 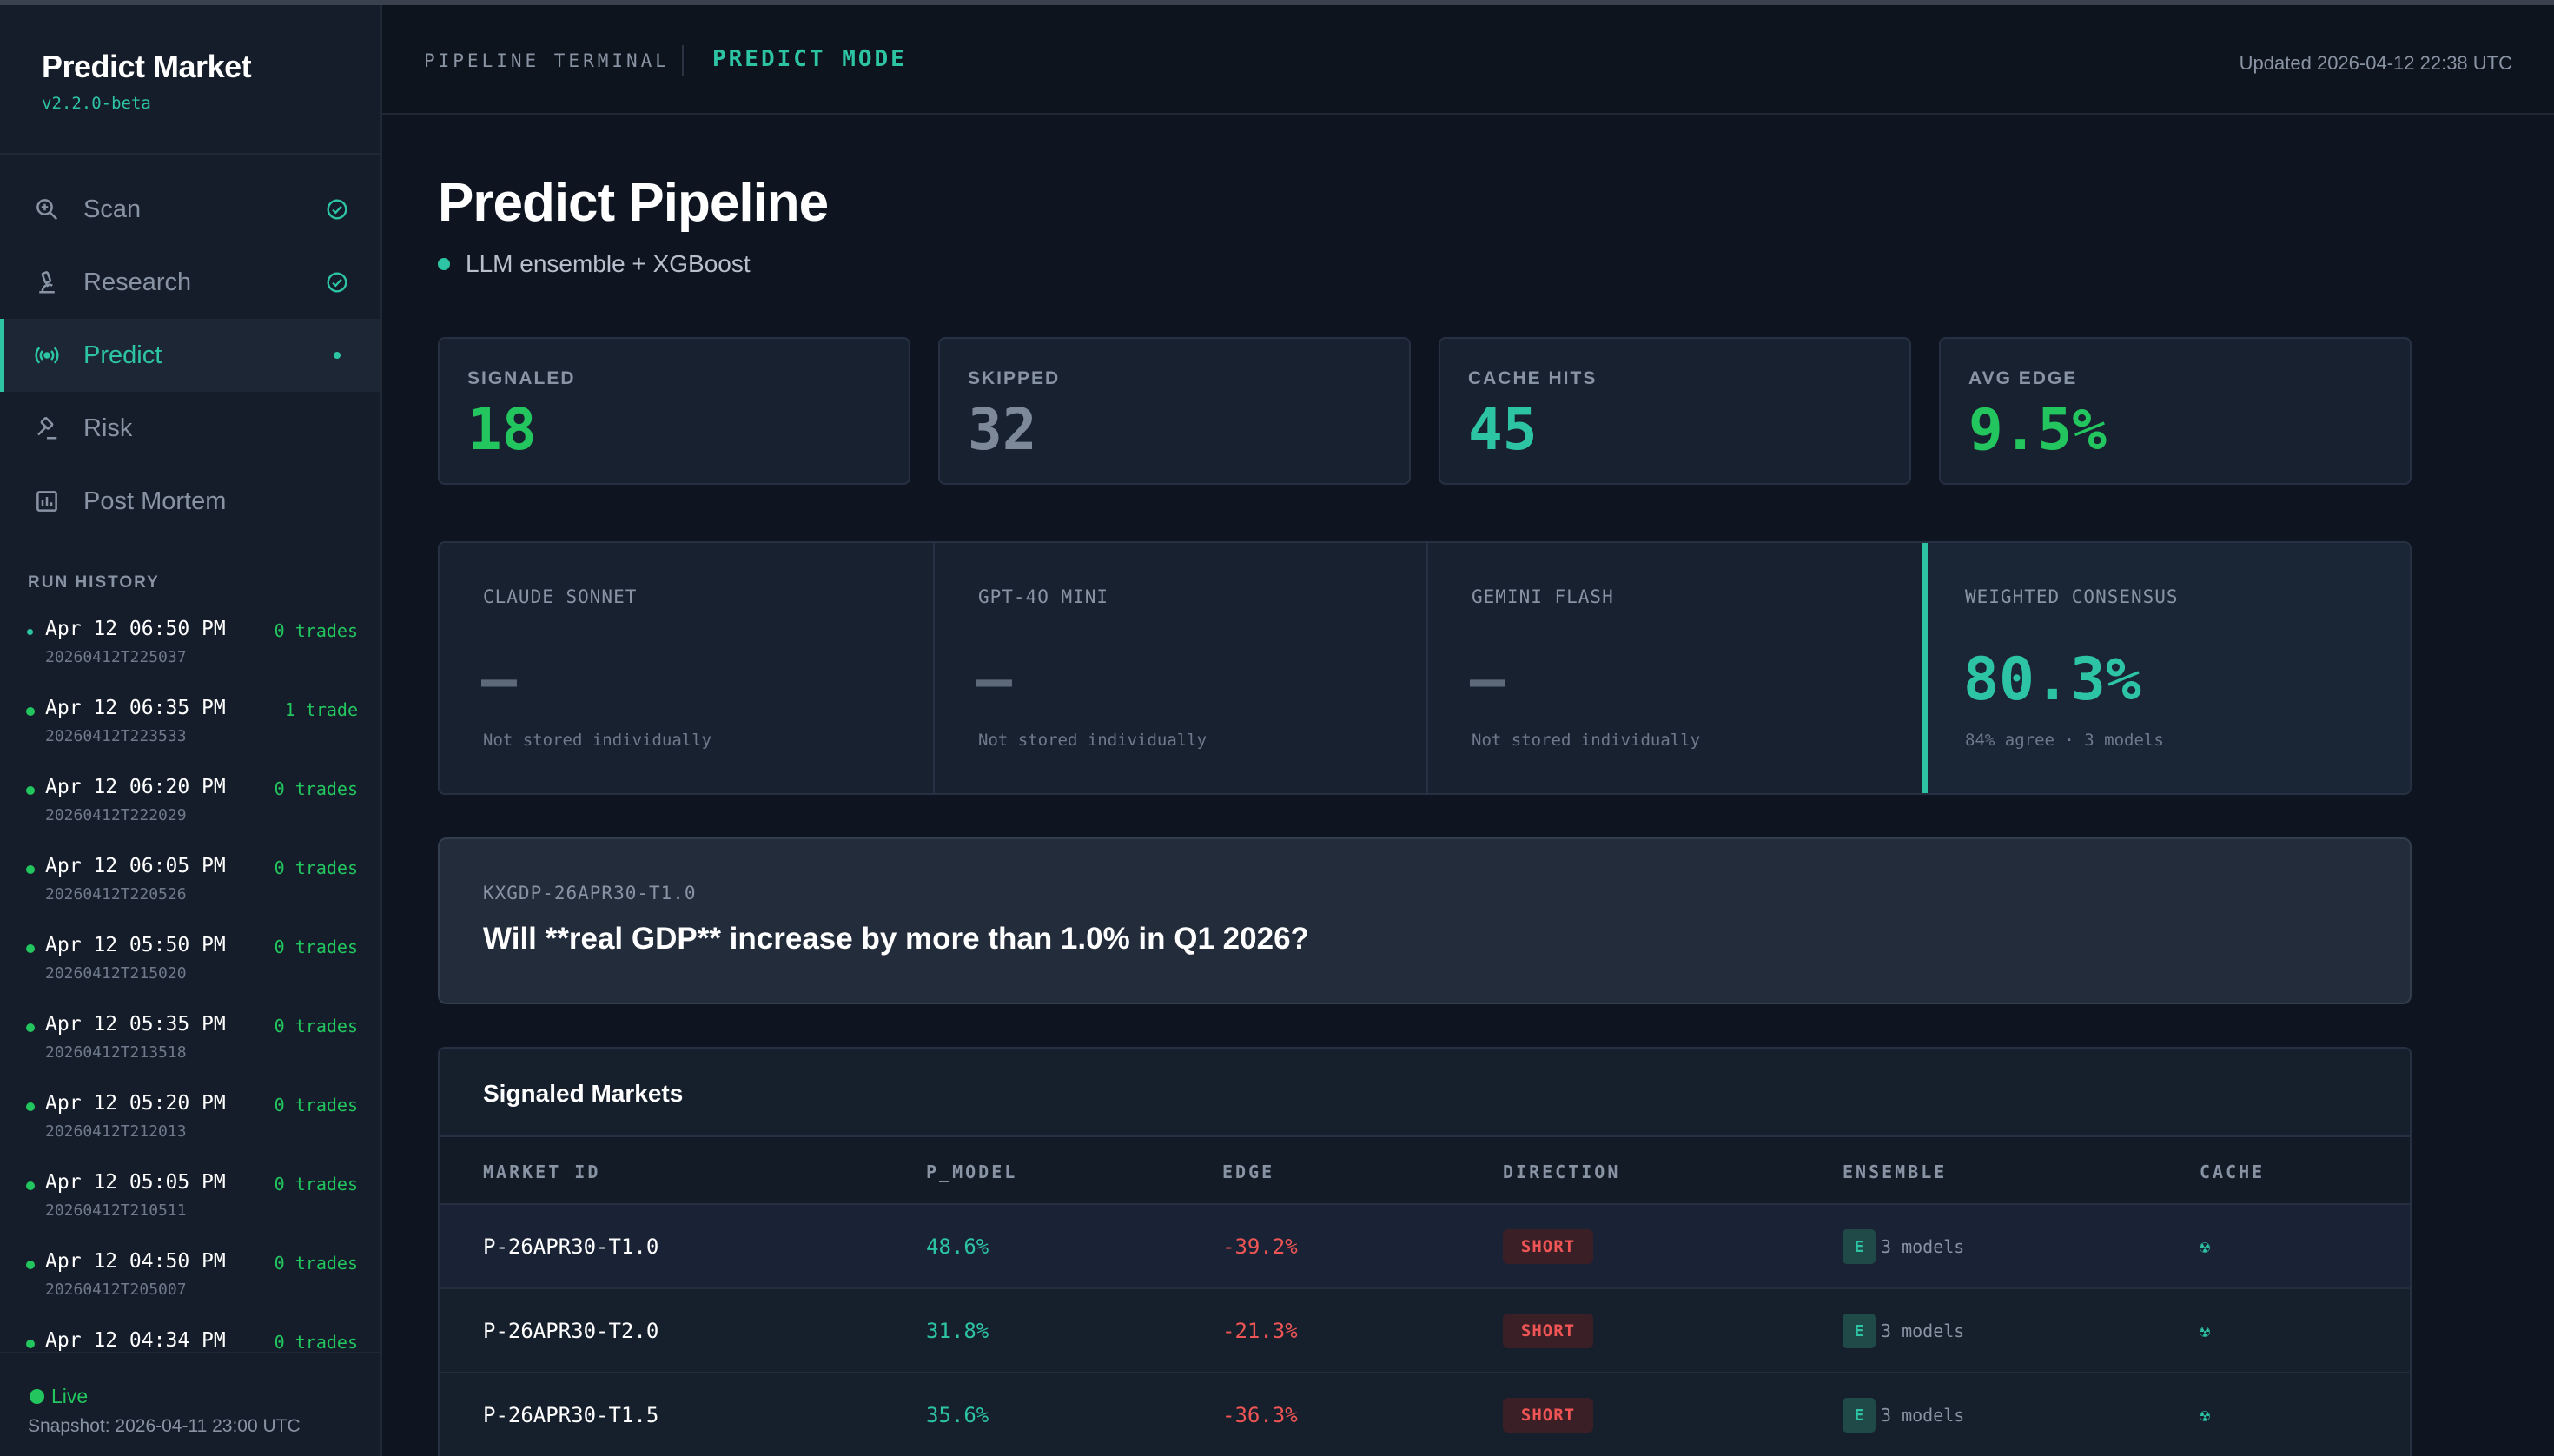 I want to click on page-title: Predict Pipeline, so click(x=634, y=203).